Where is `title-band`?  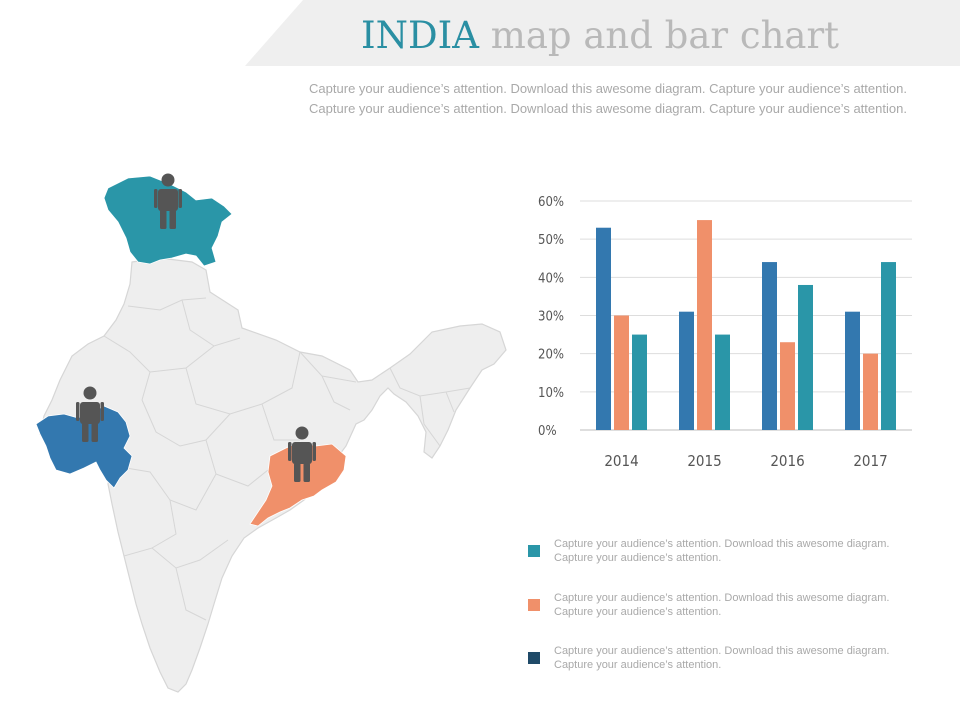 title-band is located at coordinates (602, 33).